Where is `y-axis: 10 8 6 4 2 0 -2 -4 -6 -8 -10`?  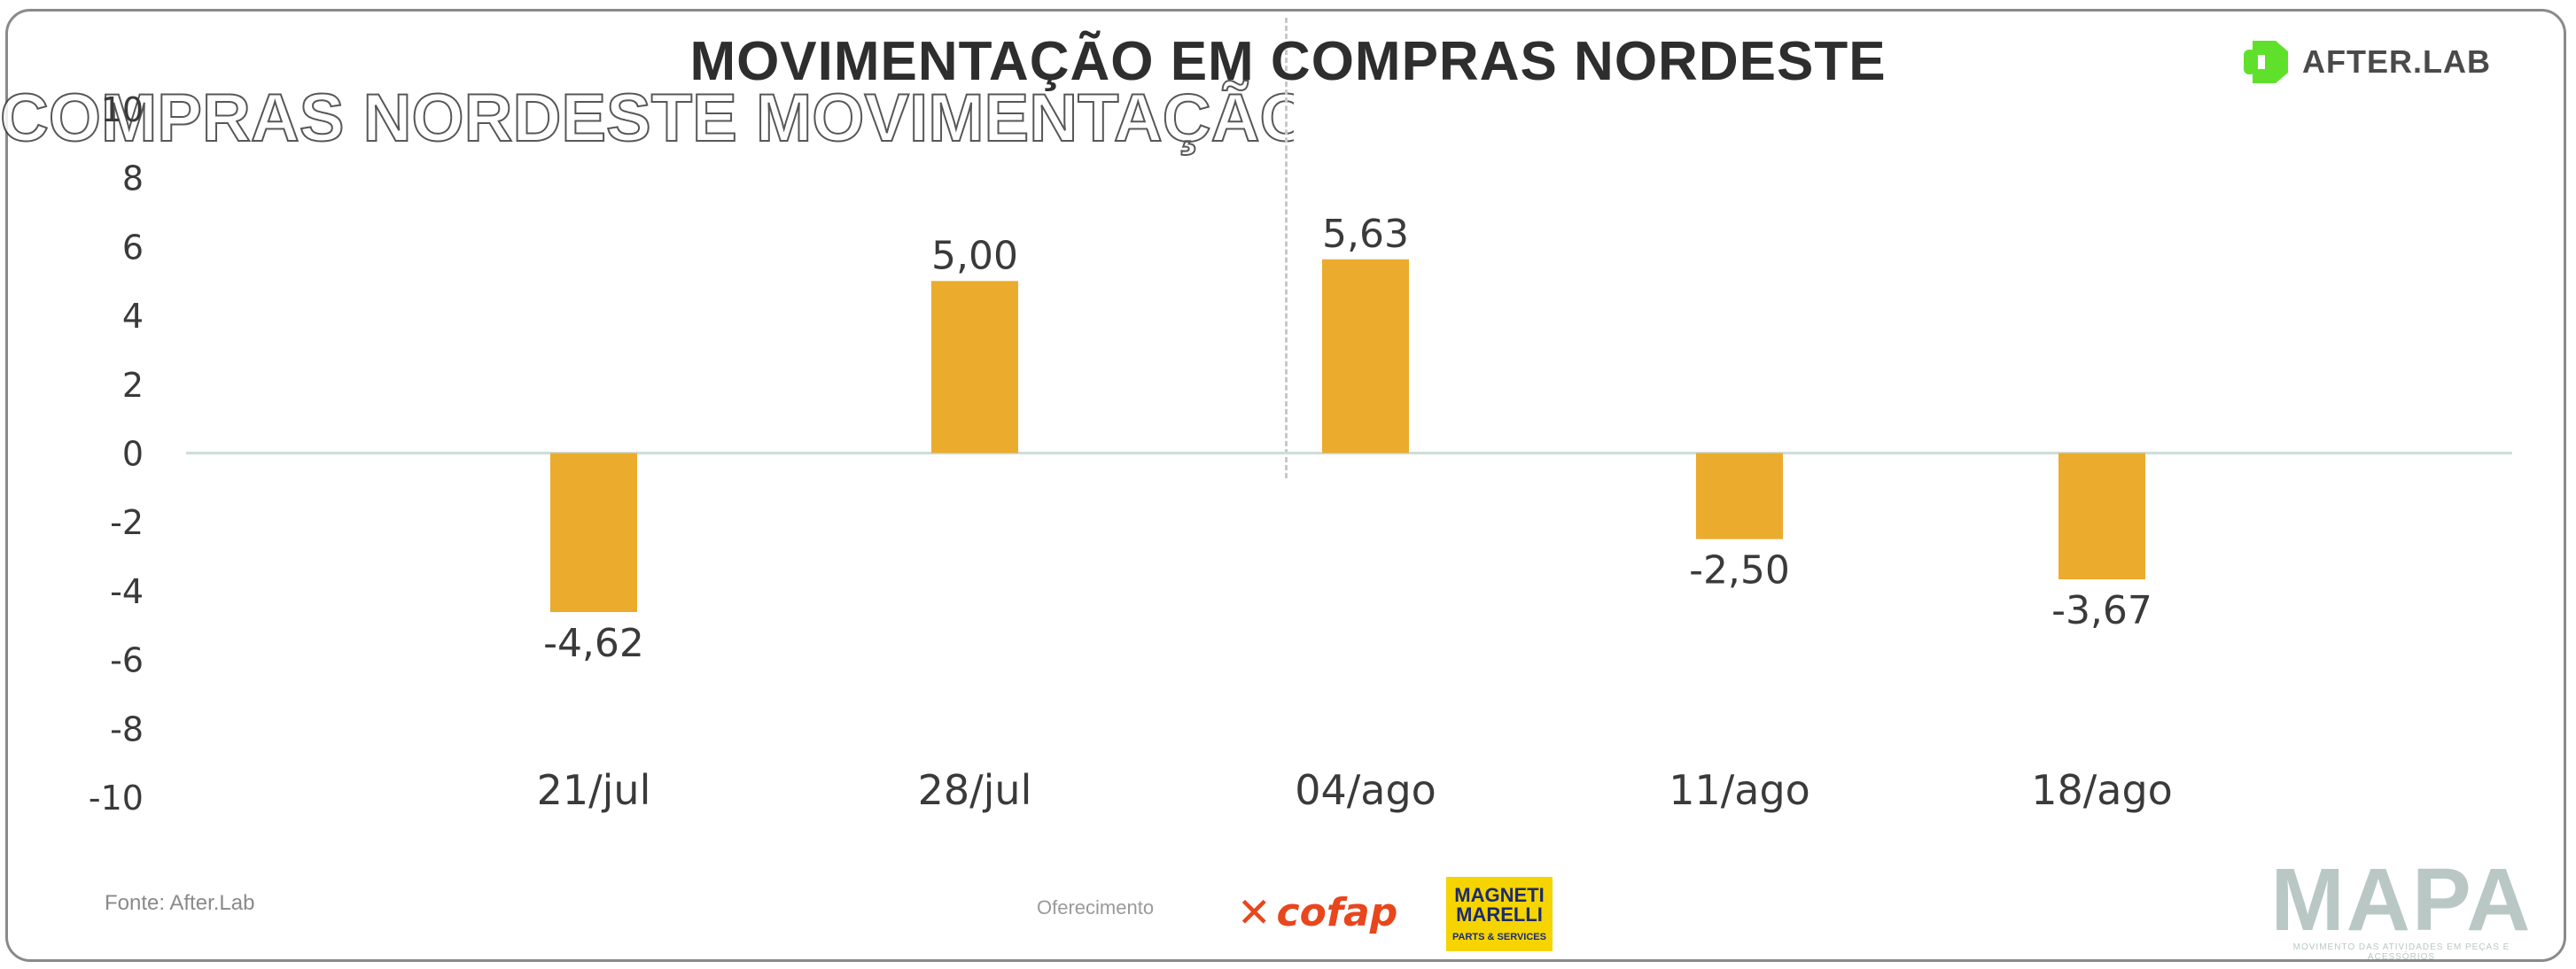
y-axis: 10 8 6 4 2 0 -2 -4 -6 -8 -10 is located at coordinates (116, 454).